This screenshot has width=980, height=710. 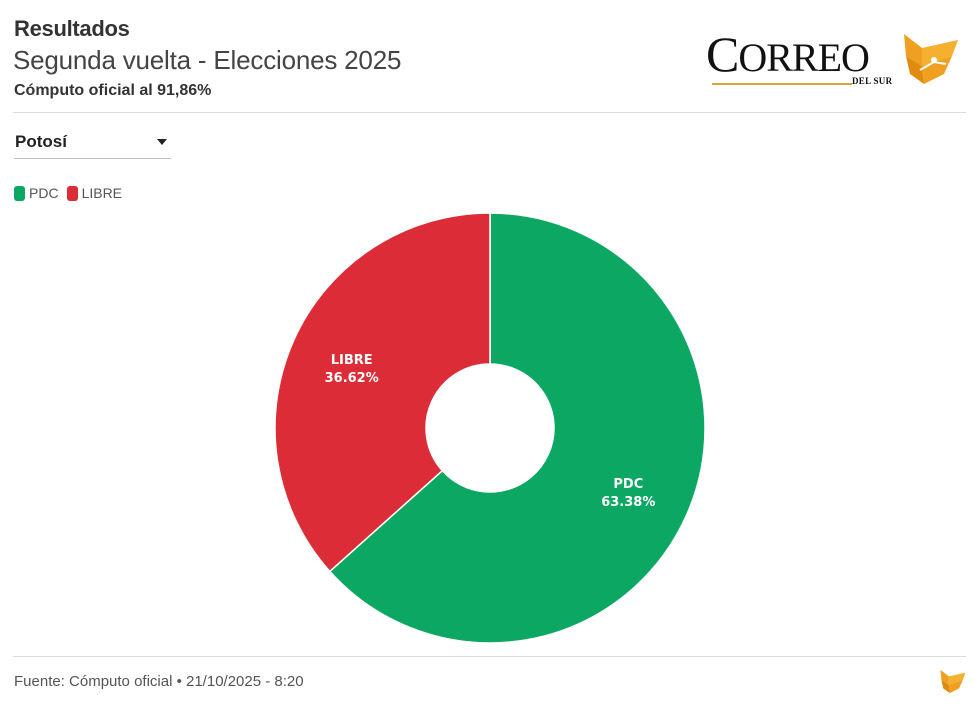 What do you see at coordinates (352, 378) in the screenshot?
I see `slice-label-value-libre: 36.62%` at bounding box center [352, 378].